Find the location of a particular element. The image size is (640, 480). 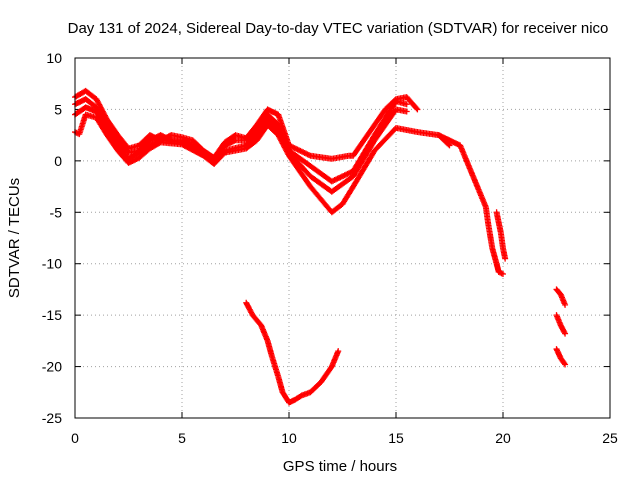

series-track-e is located at coordinates (470, 204).